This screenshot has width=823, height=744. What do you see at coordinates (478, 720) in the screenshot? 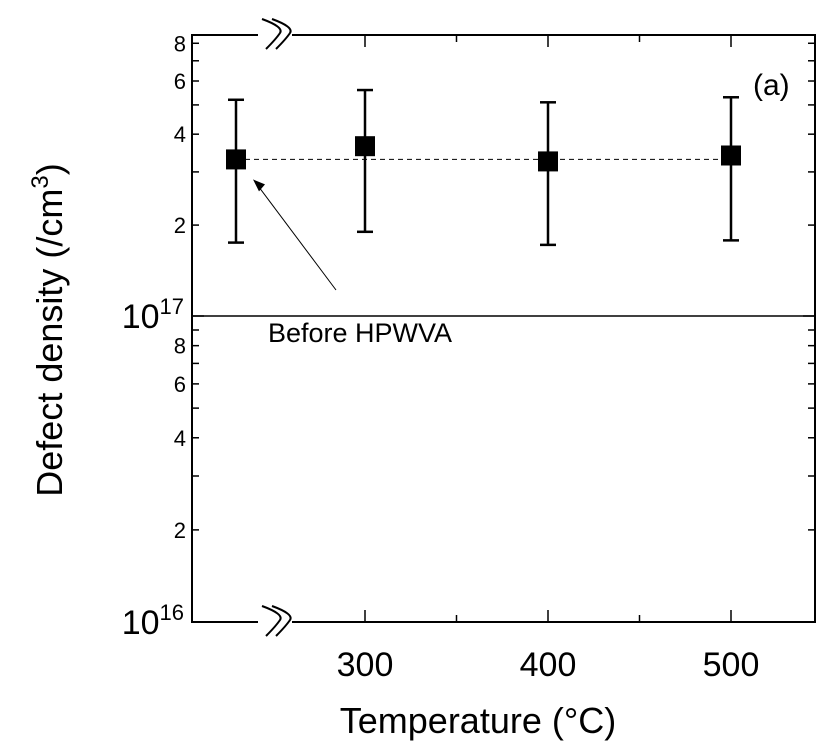
I see `x-axis-title: Temperature (°C)` at bounding box center [478, 720].